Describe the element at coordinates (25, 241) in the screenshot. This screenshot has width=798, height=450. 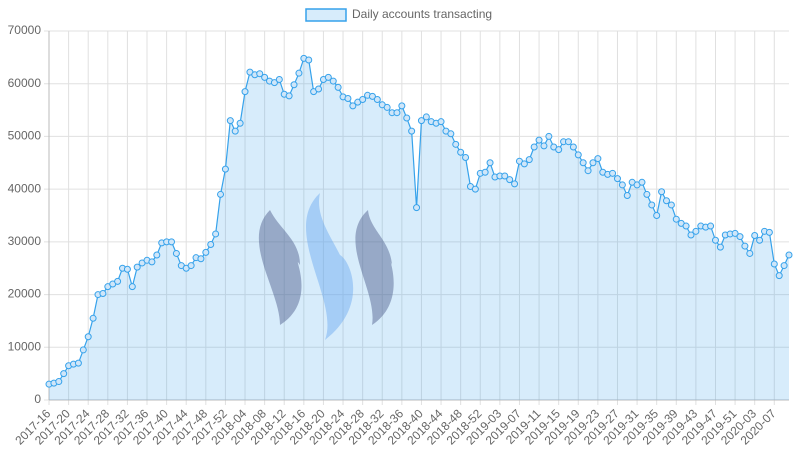
I see `y-tick-label: 30000` at that location.